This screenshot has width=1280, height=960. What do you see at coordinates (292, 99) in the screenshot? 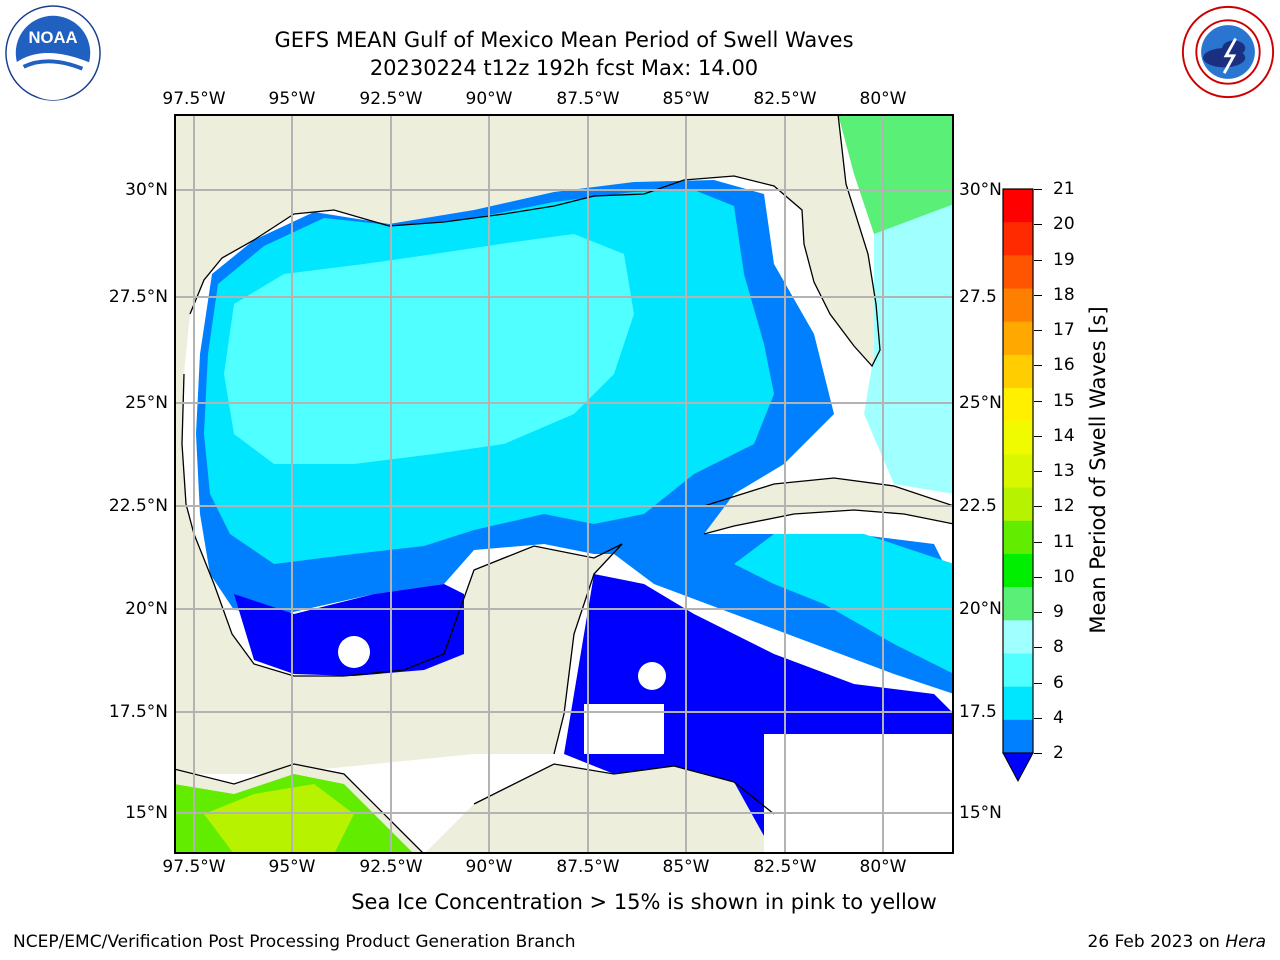
I see `lon-label-top: 95°W` at bounding box center [292, 99].